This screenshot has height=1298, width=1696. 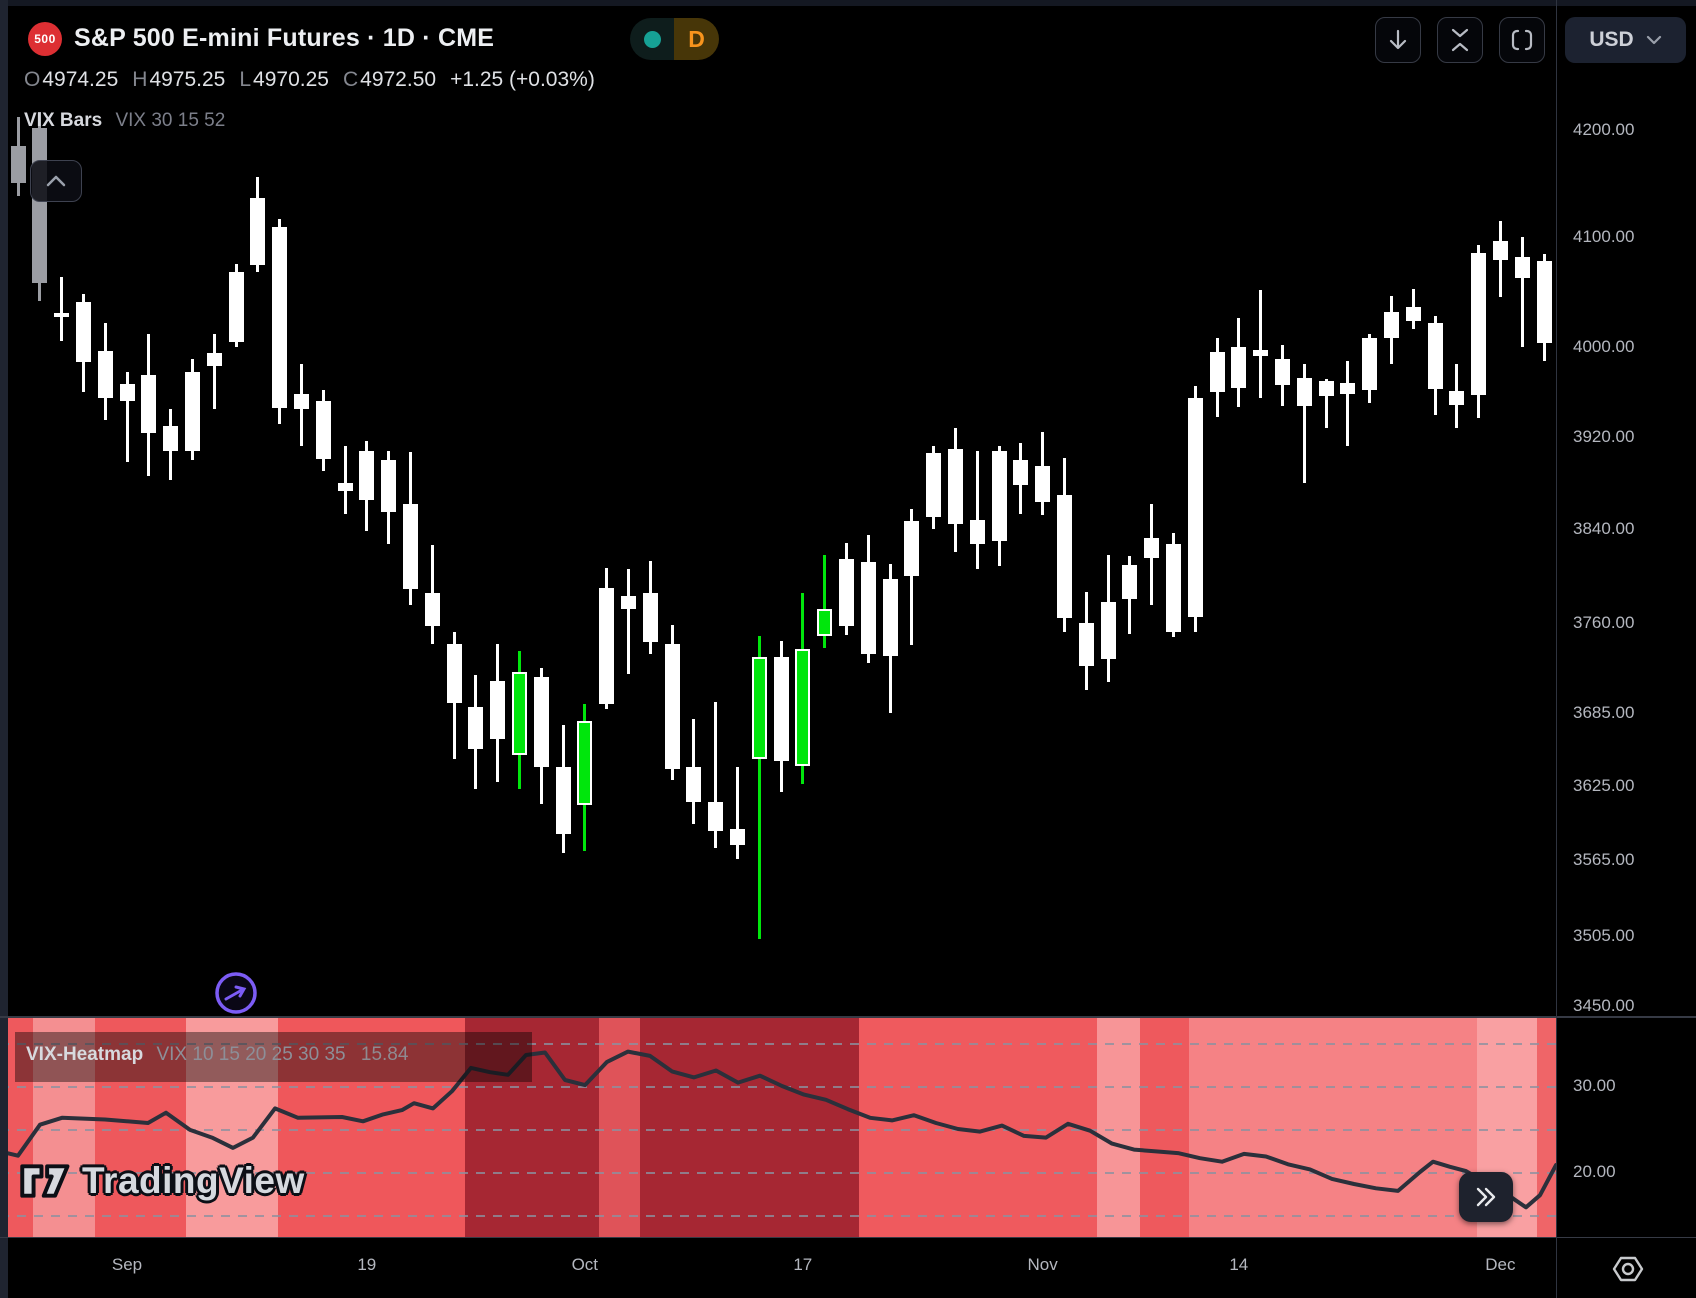 What do you see at coordinates (1653, 40) in the screenshot?
I see `chevron-down-icon` at bounding box center [1653, 40].